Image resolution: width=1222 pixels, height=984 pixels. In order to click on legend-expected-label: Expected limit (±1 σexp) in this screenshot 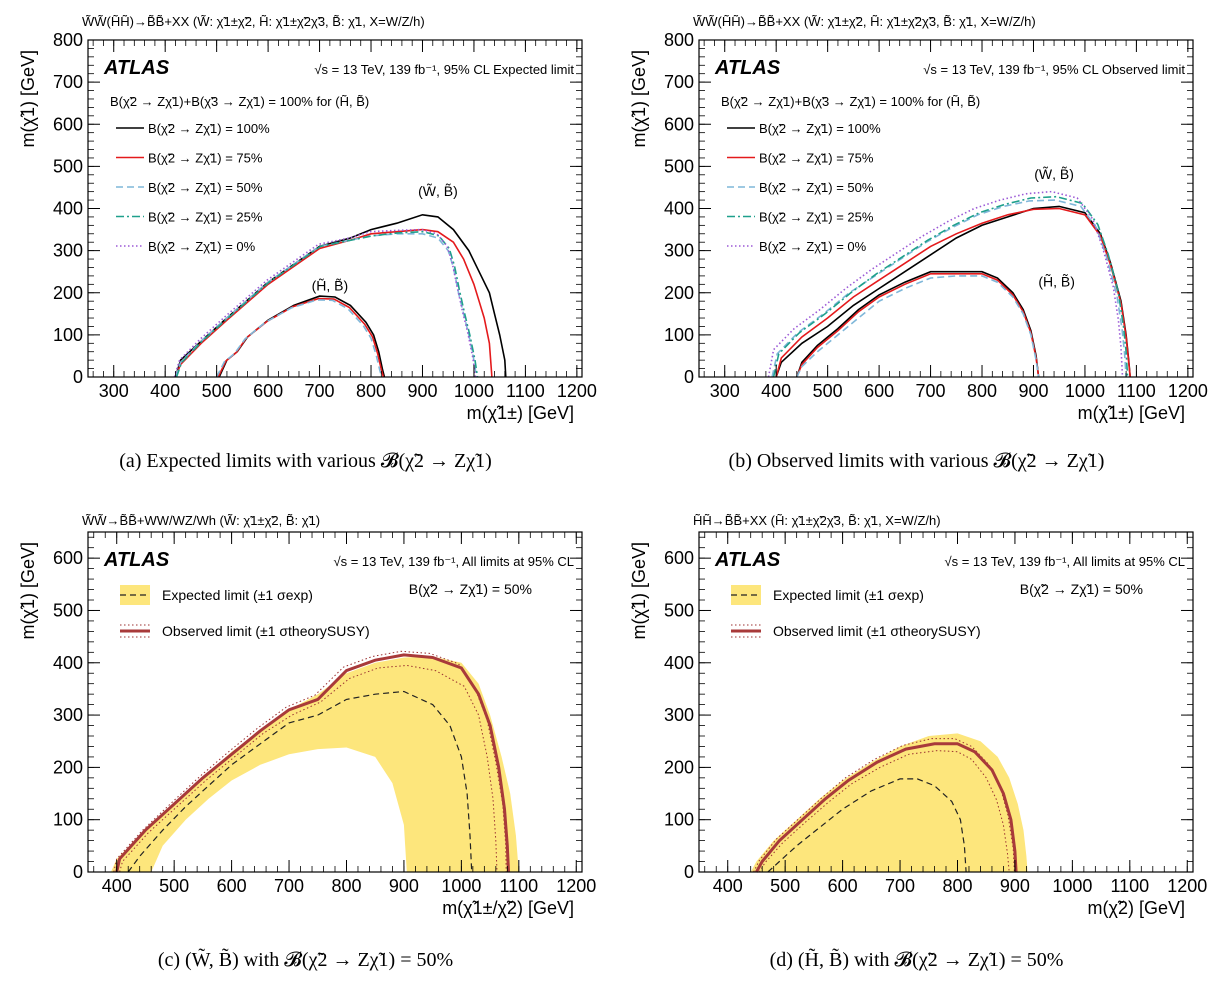, I will do `click(848, 595)`.